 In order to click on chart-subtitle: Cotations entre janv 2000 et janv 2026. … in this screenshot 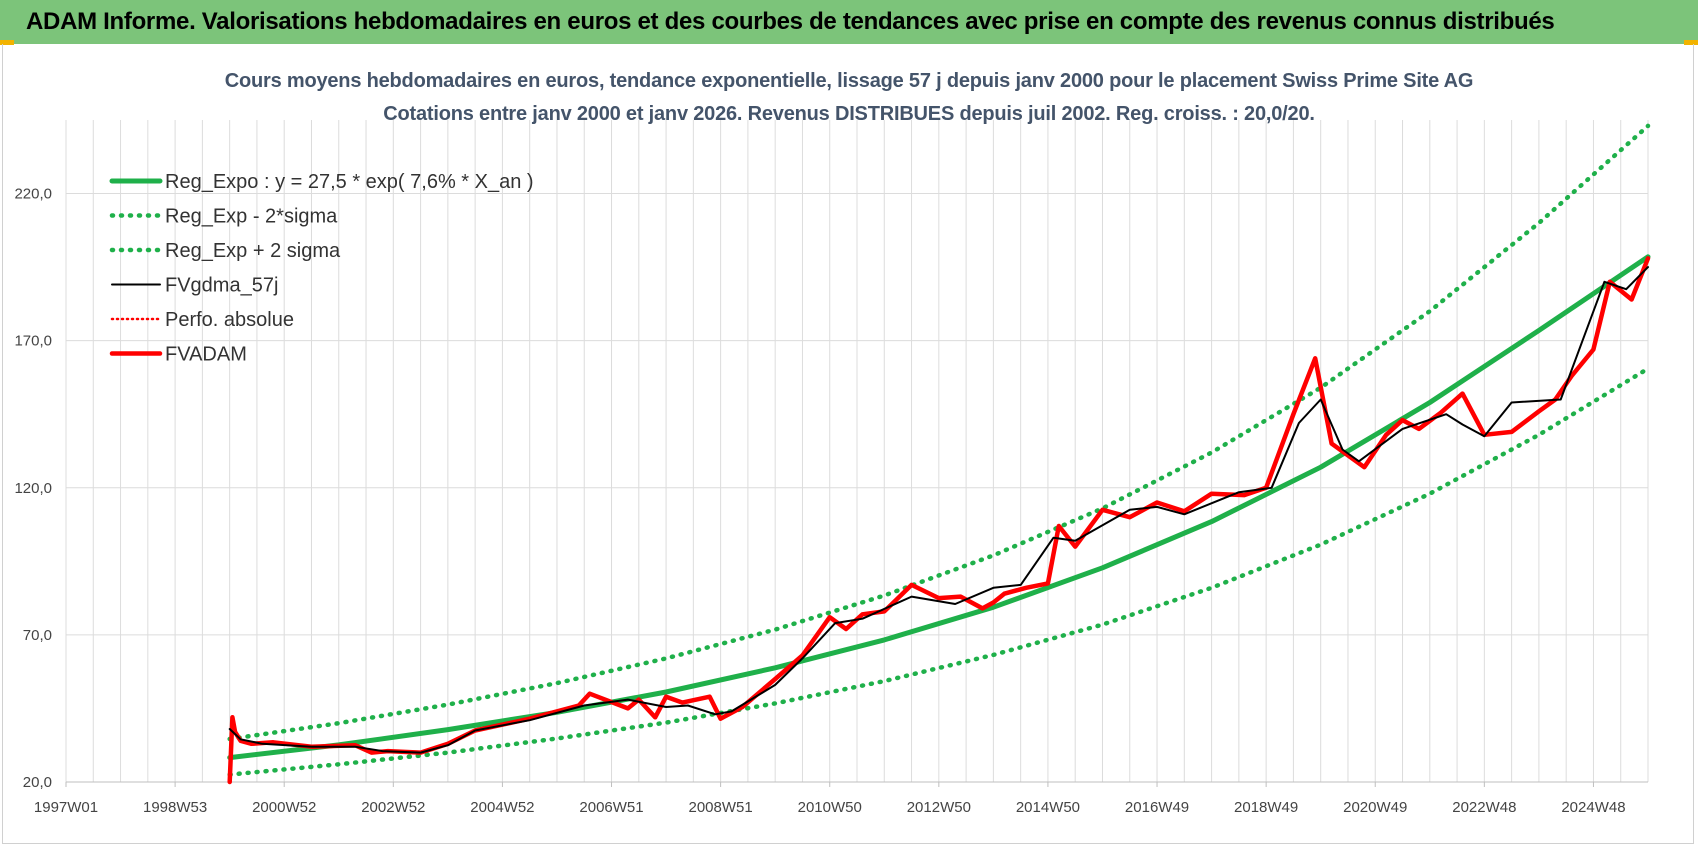, I will do `click(849, 114)`.